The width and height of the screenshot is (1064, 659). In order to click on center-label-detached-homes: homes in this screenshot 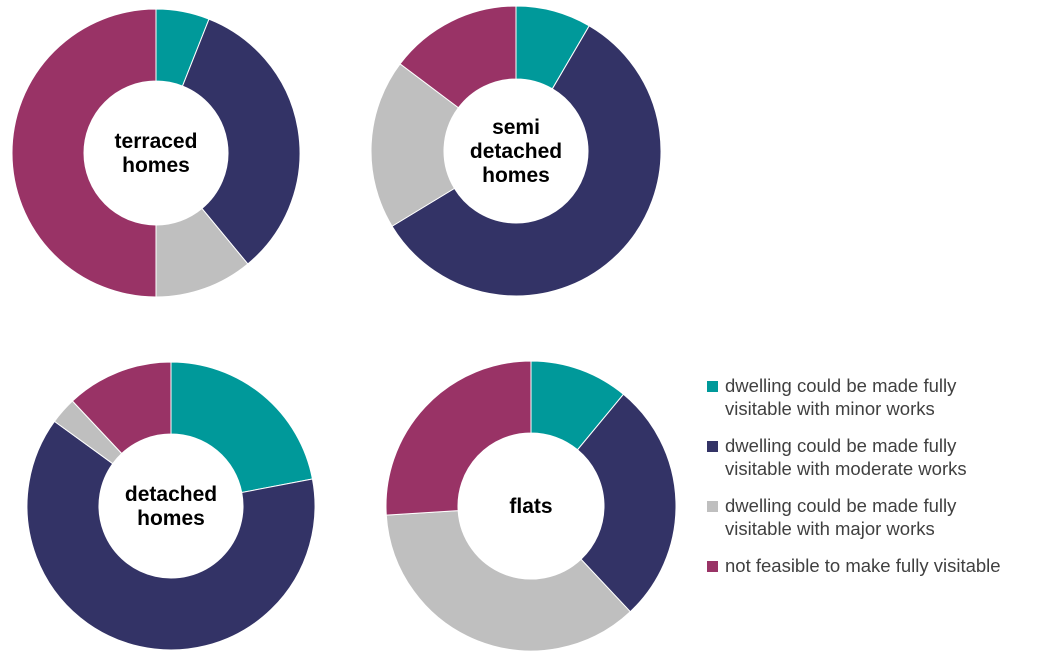, I will do `click(171, 518)`.